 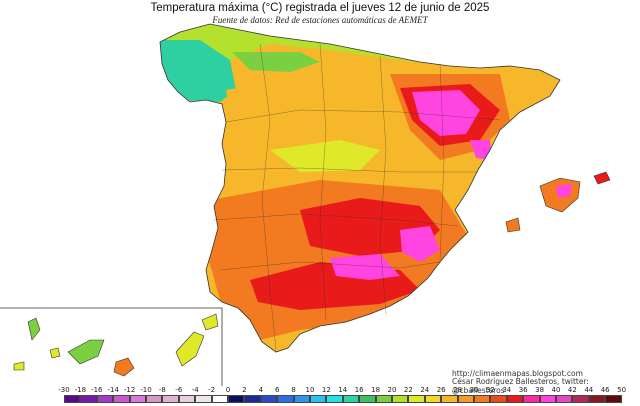 I want to click on legend-tick-label: 30, so click(x=474, y=390).